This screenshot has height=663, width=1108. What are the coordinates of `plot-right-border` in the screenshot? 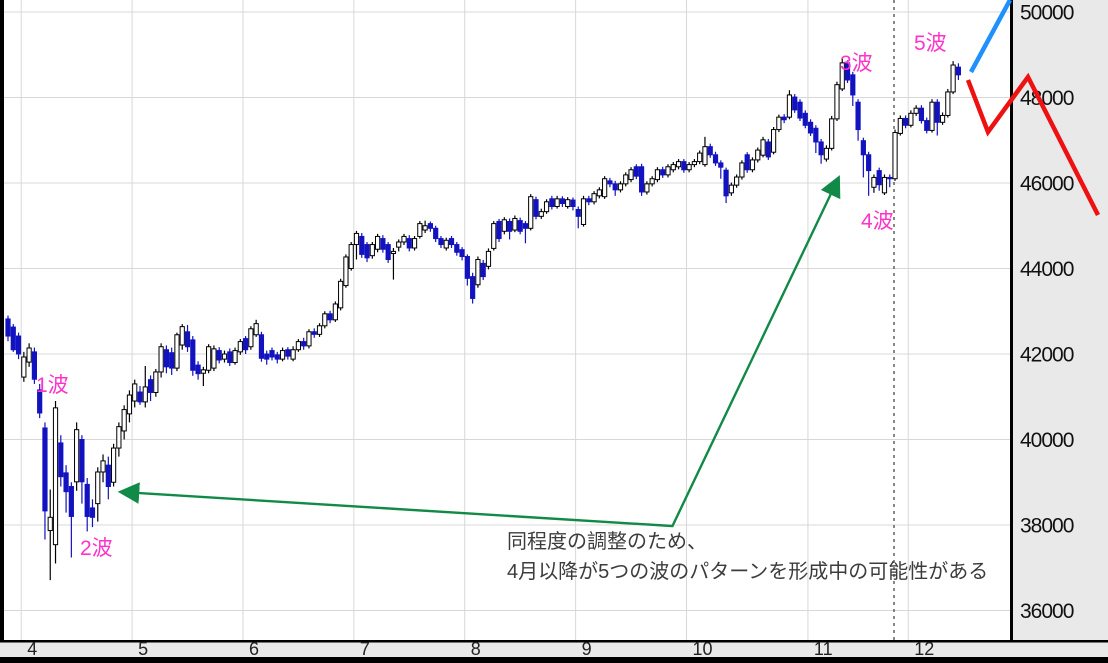 It's located at (1011, 328).